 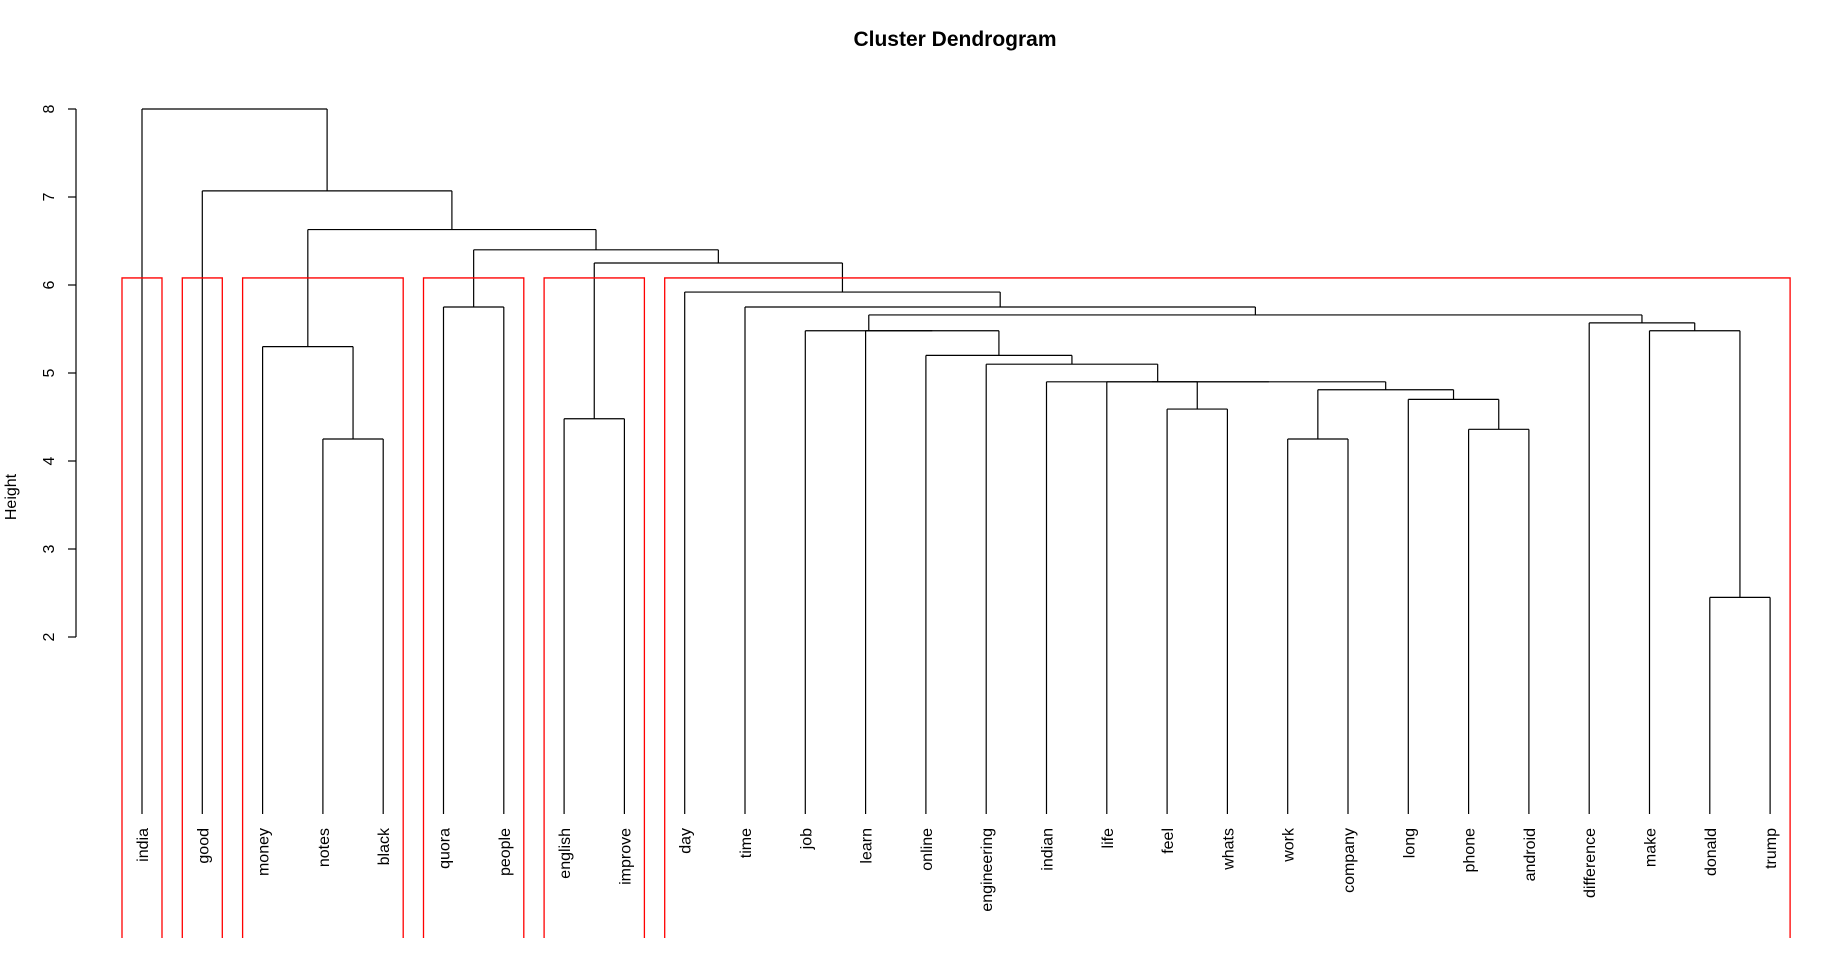 I want to click on leaf-label: indian, so click(x=1048, y=849).